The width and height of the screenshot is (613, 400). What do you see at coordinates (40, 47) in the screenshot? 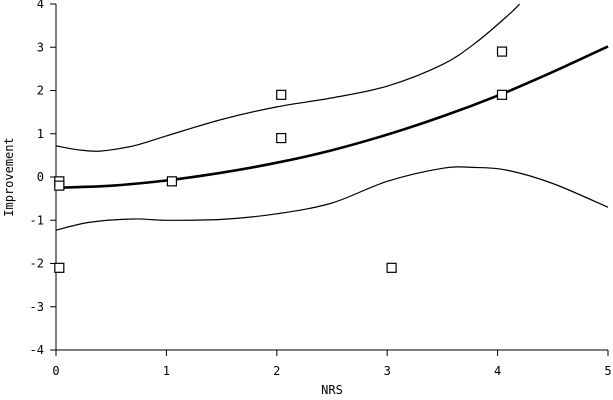
I see `y-tick-label: 3` at bounding box center [40, 47].